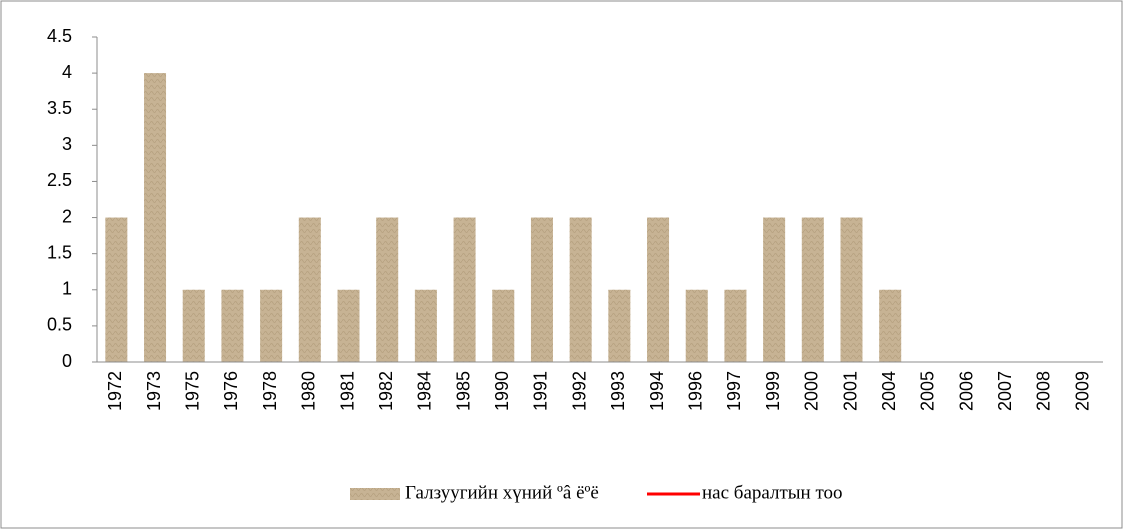 This screenshot has width=1124, height=530. Describe the element at coordinates (375, 494) in the screenshot. I see `legend-swatch-texture` at that location.